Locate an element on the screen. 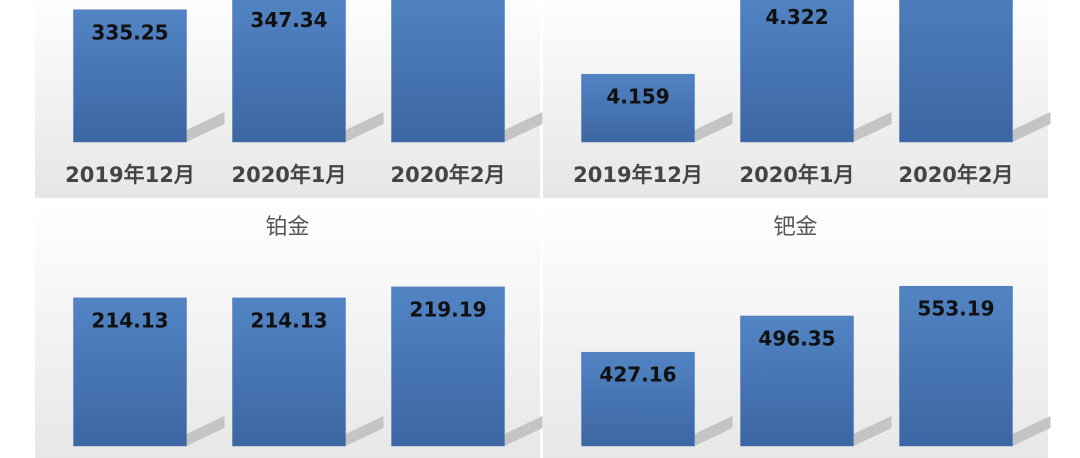  value-label: 219.19 is located at coordinates (447, 309).